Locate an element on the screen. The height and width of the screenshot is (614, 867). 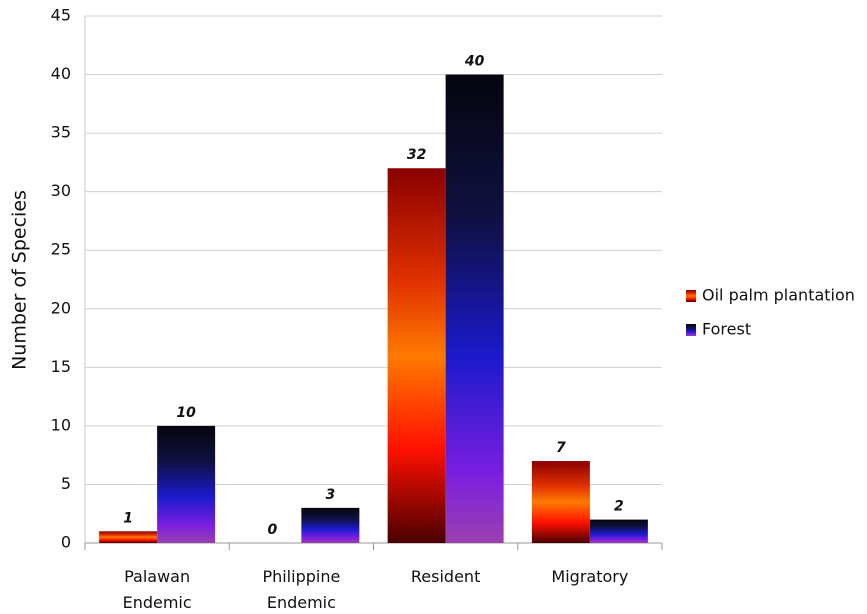
value-label: 32 is located at coordinates (416, 155).